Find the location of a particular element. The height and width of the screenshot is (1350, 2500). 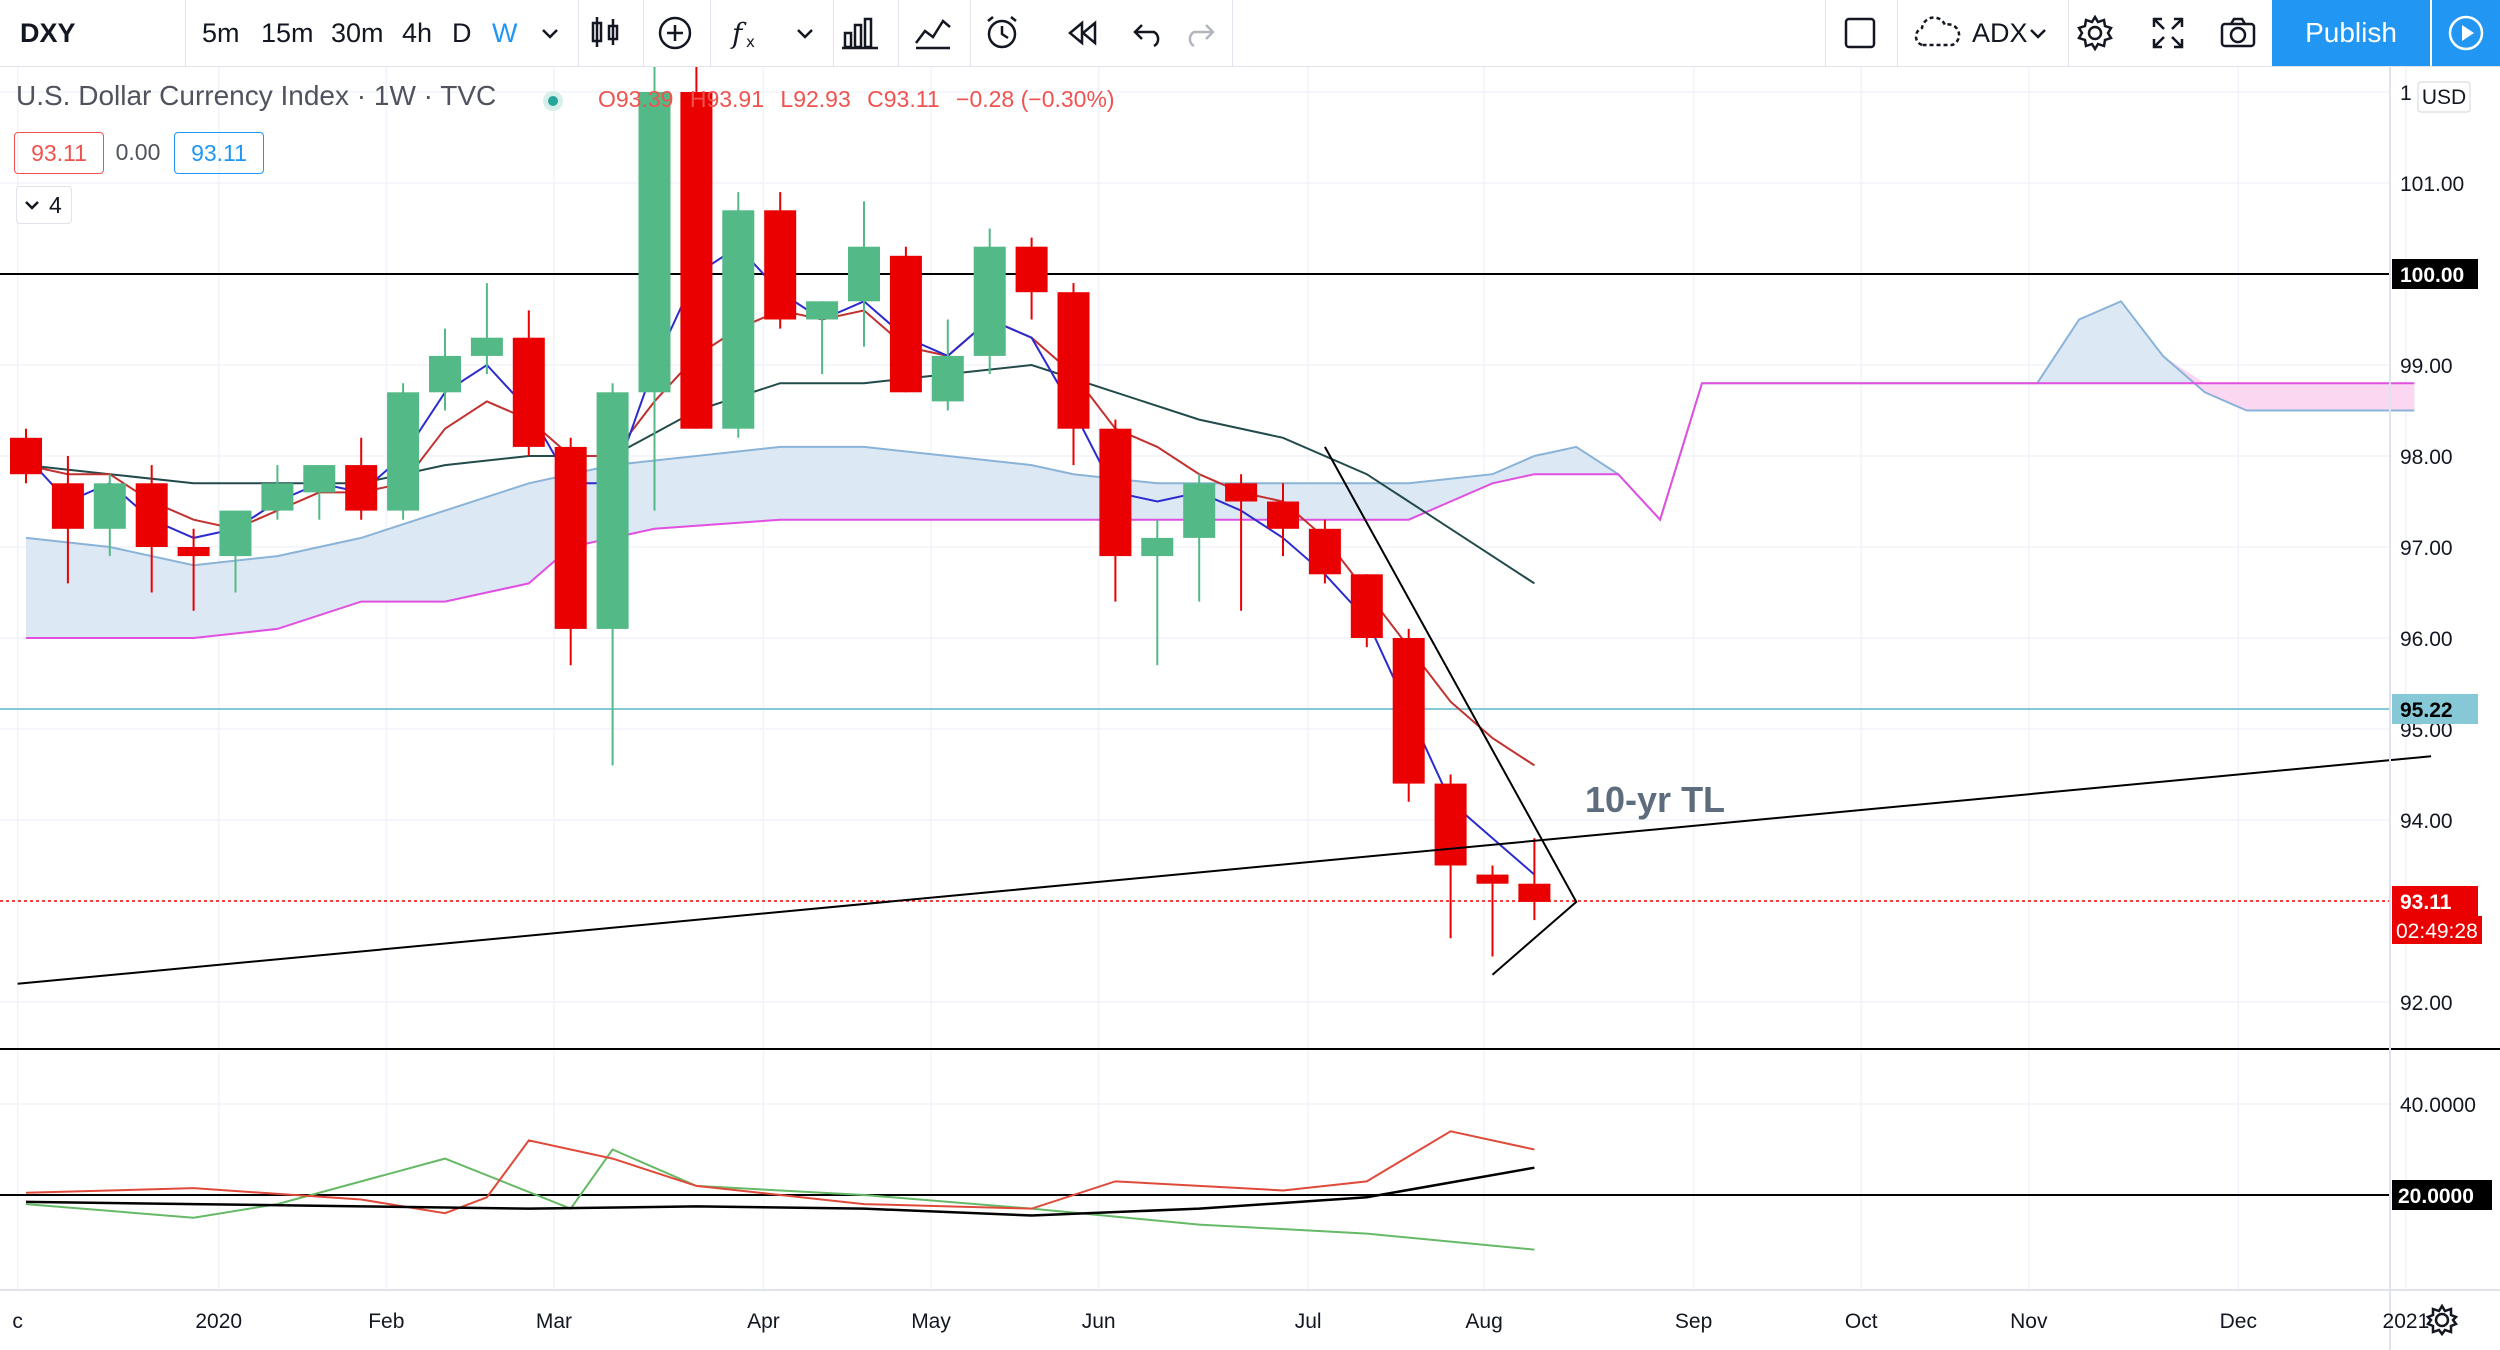

time-tick-label: May is located at coordinates (931, 1321).